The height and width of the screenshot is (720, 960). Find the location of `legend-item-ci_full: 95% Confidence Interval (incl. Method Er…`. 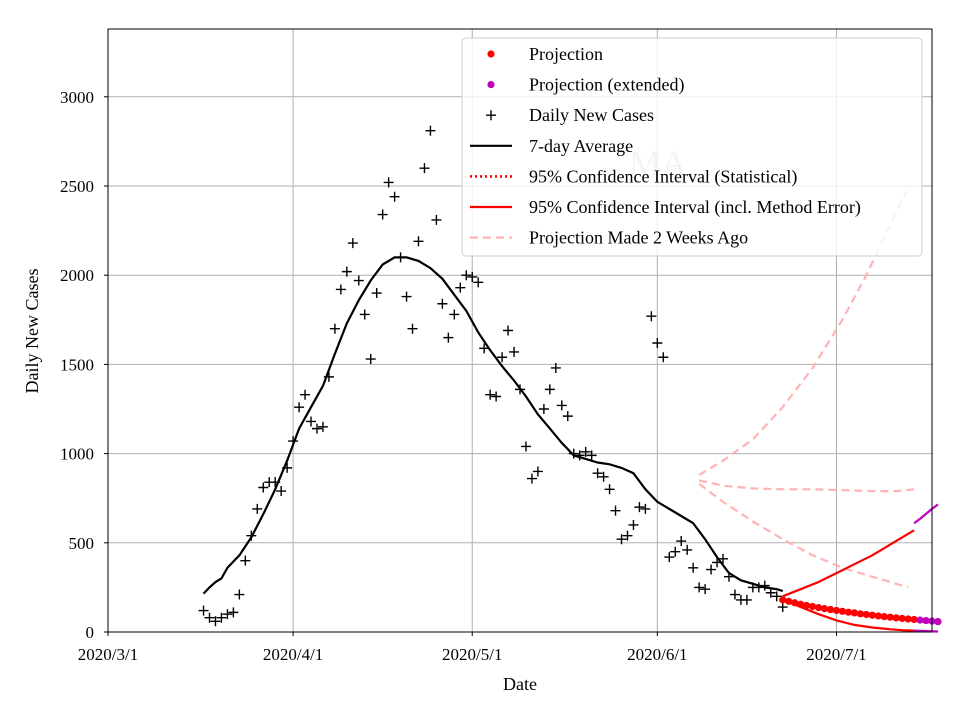

legend-item-ci_full: 95% Confidence Interval (incl. Method Er… is located at coordinates (665, 207).